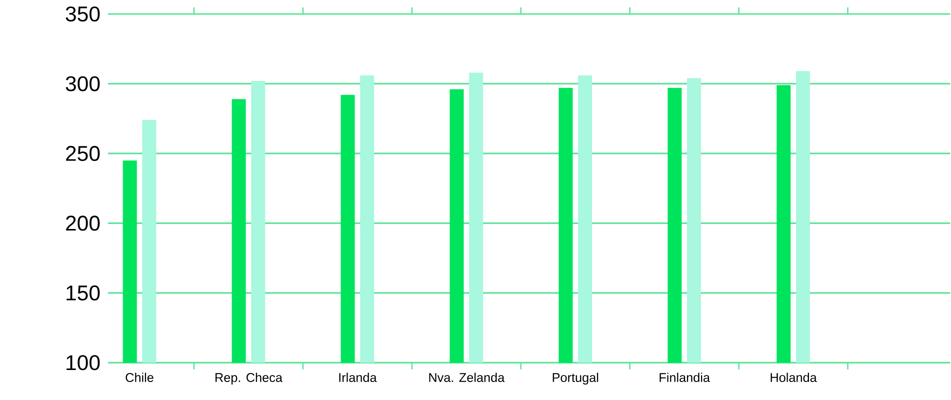 The height and width of the screenshot is (400, 951). I want to click on y-tick-label: 300, so click(83, 84).